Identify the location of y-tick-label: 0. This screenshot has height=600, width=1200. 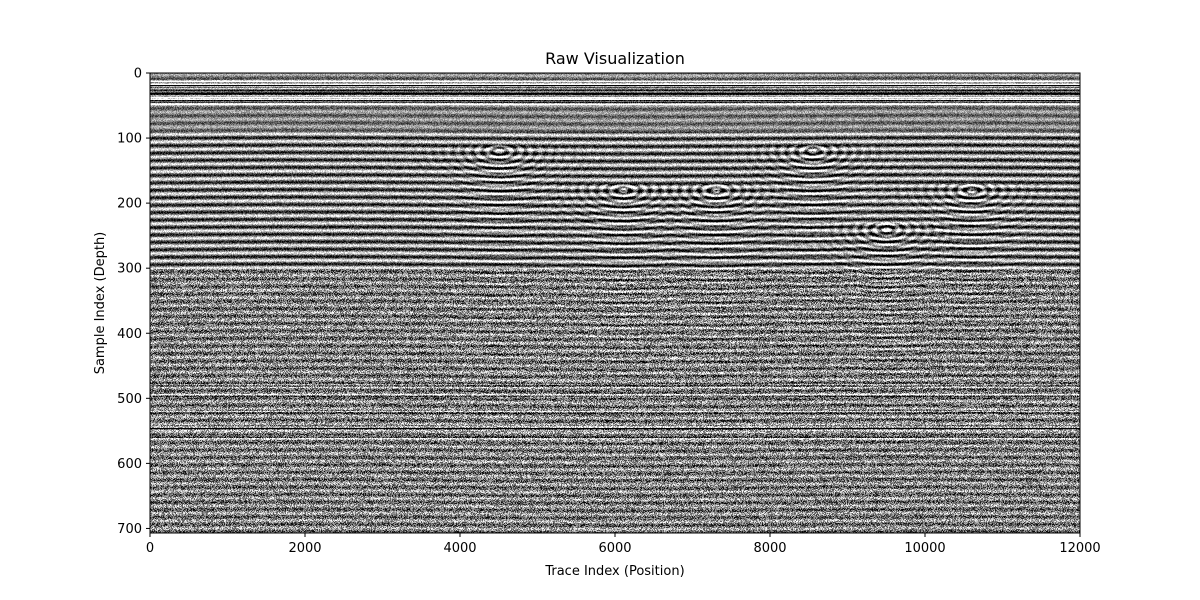
(138, 74).